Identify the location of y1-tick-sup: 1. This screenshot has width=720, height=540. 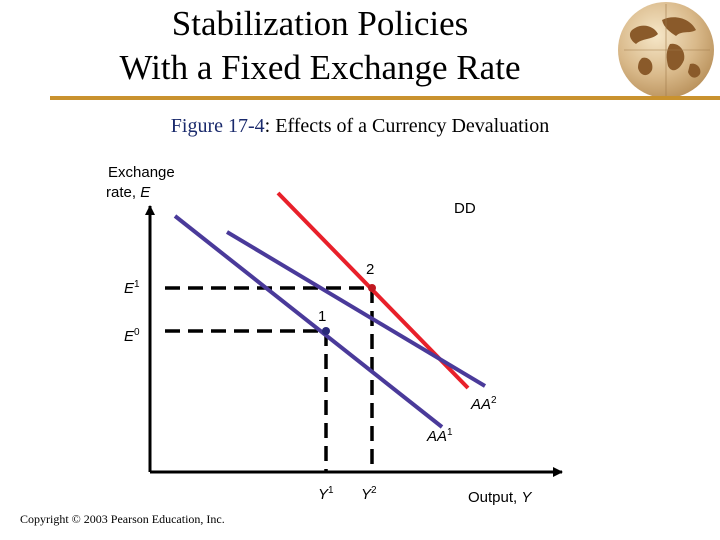
(331, 490).